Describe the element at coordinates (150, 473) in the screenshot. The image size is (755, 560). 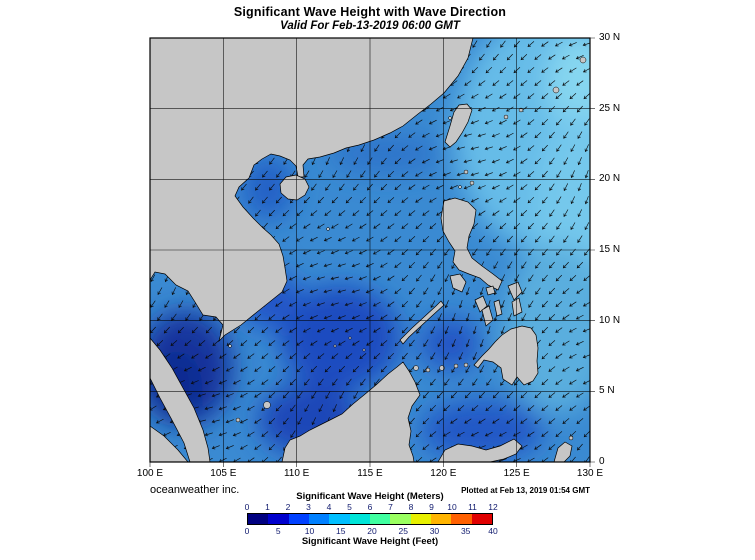
I see `lon-label: 100 E` at that location.